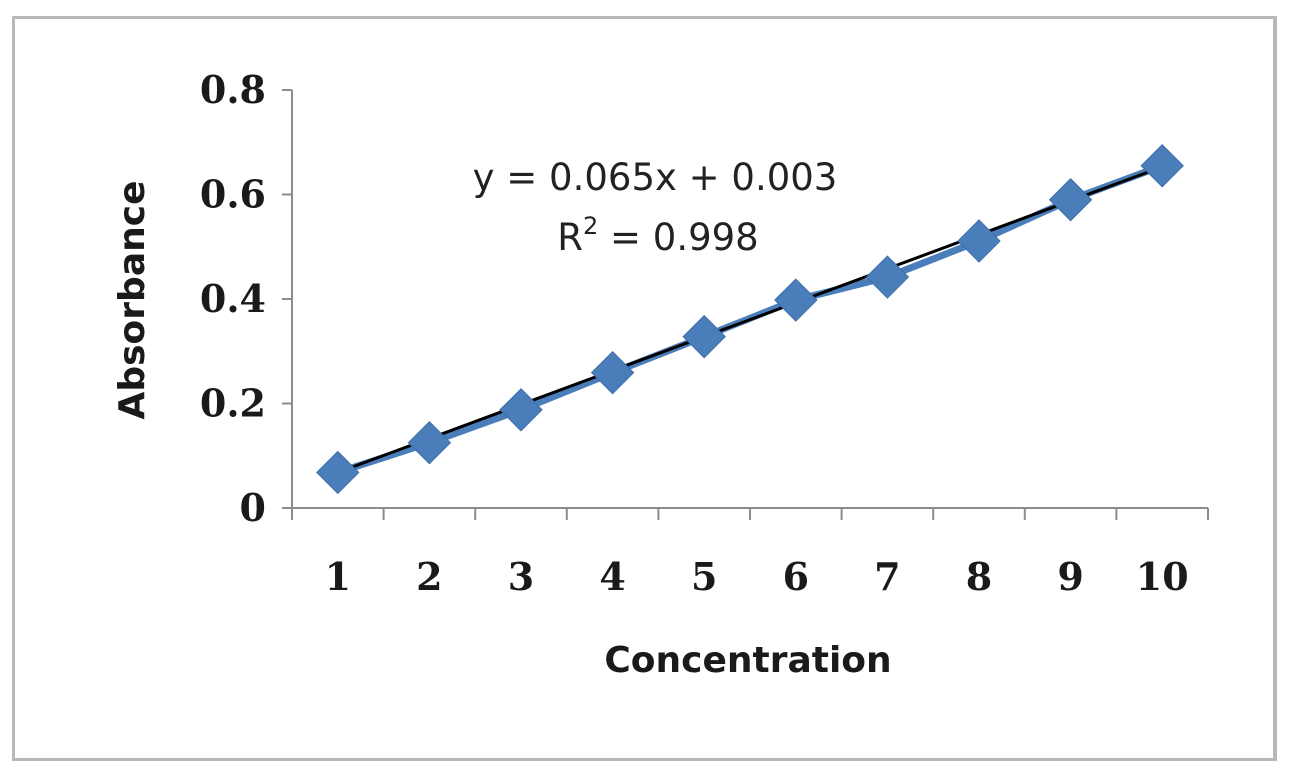  Describe the element at coordinates (233, 403) in the screenshot. I see `y-tick-label: 0.2` at that location.